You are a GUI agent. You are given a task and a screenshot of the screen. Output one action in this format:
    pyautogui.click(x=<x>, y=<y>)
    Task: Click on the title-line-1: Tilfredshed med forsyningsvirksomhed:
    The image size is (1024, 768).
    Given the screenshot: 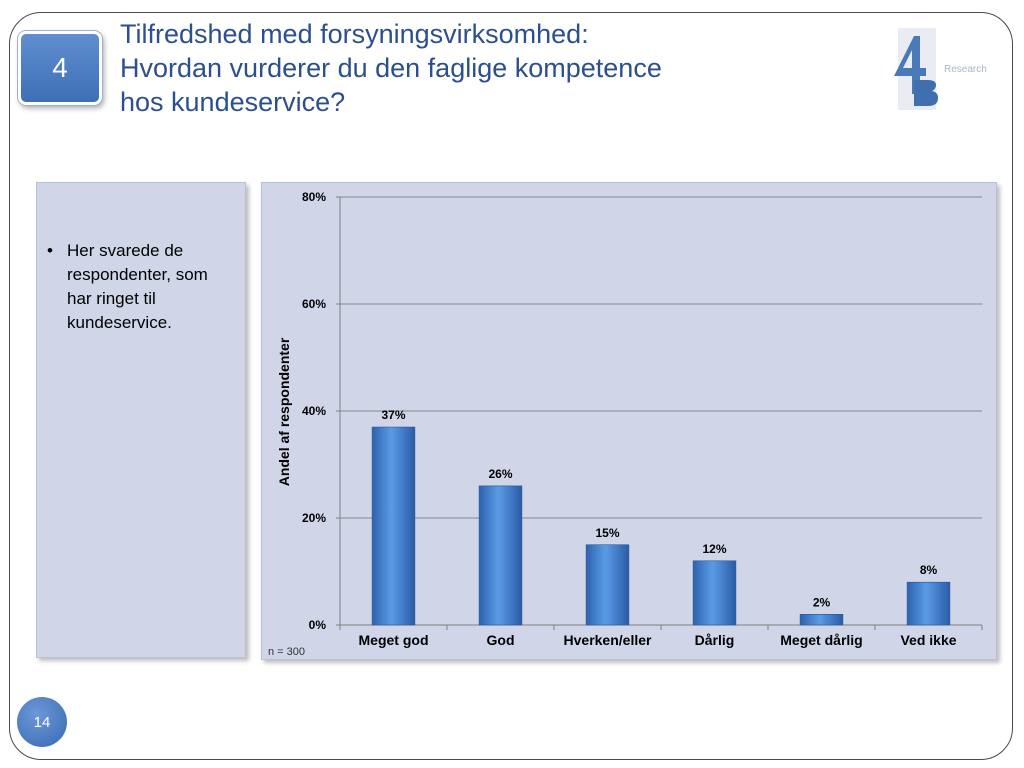 What is the action you would take?
    pyautogui.click(x=354, y=34)
    